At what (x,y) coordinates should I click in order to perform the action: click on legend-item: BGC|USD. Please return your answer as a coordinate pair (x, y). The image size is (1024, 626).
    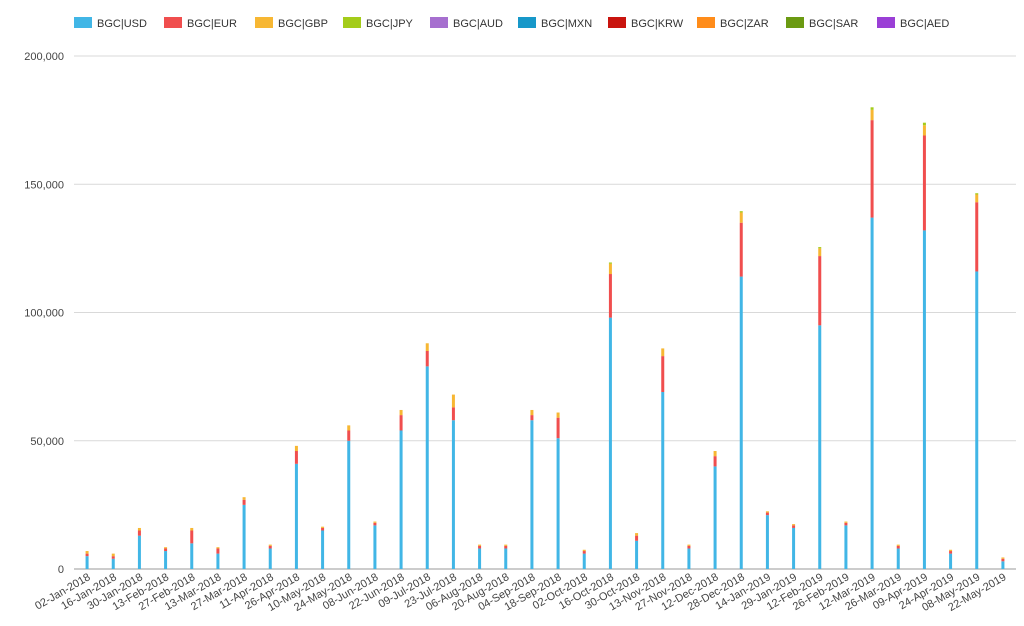
    Looking at the image, I should click on (110, 23).